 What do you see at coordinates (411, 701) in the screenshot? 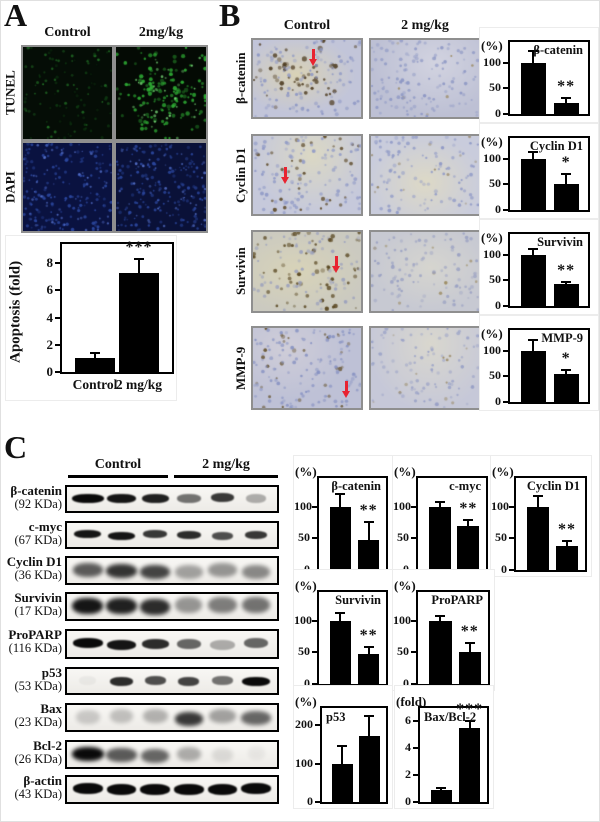
I see `chart-unit-label: (fold)` at bounding box center [411, 701].